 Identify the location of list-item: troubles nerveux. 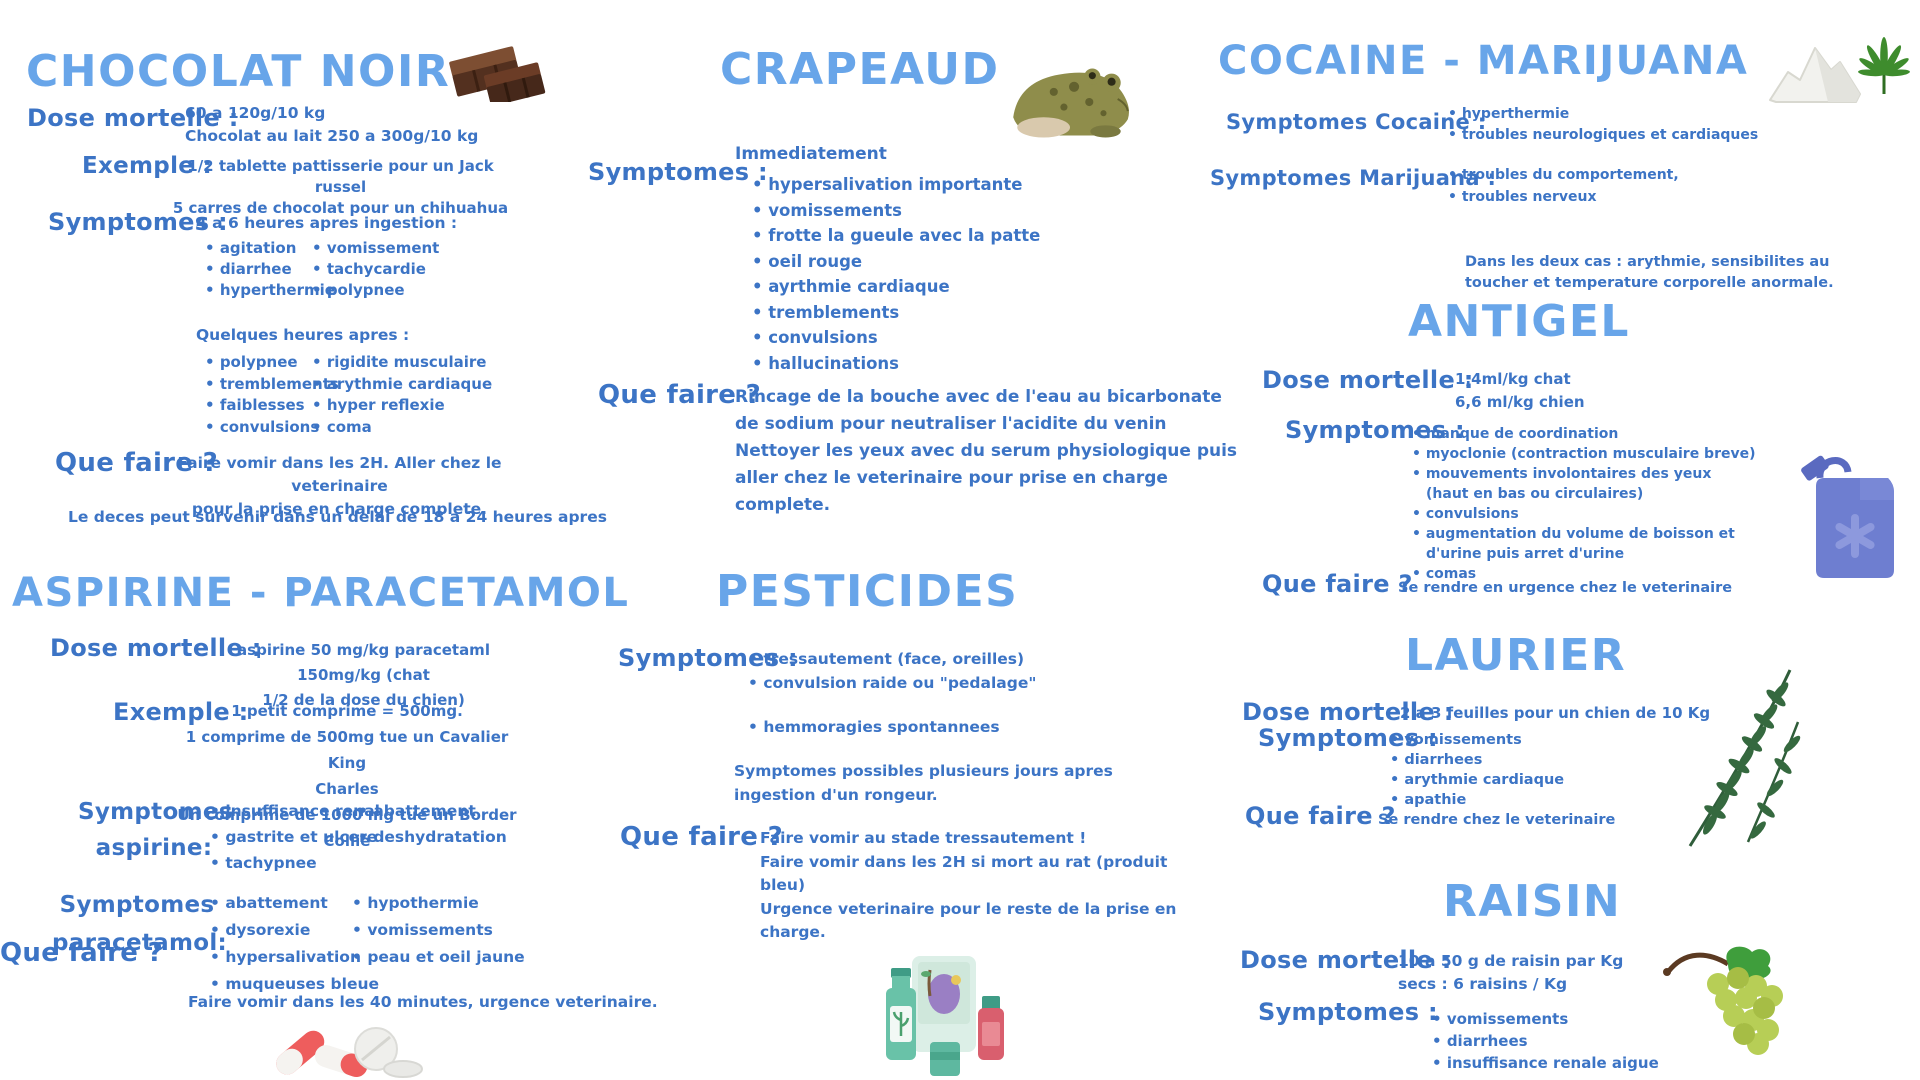
(1563, 197).